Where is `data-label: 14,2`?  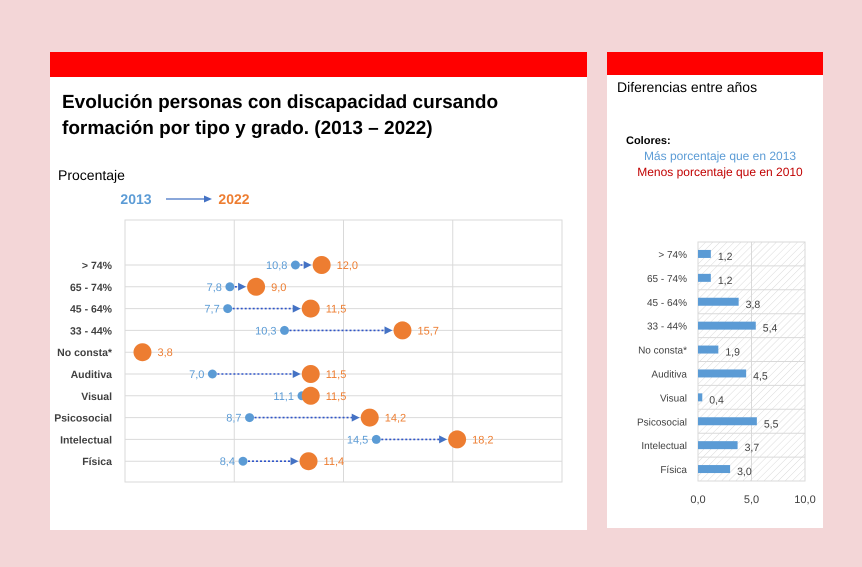
data-label: 14,2 is located at coordinates (395, 418).